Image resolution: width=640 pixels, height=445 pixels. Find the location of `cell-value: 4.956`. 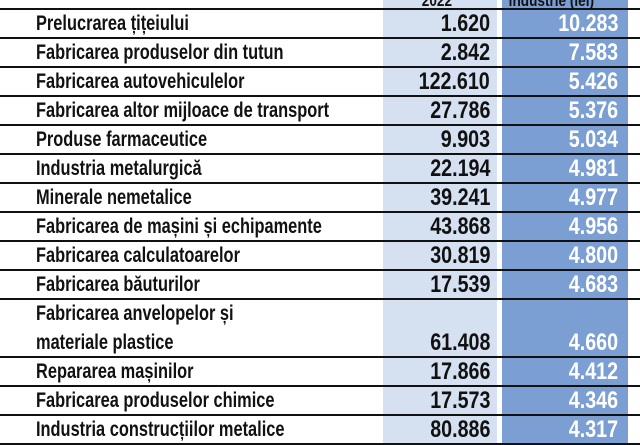

cell-value: 4.956 is located at coordinates (593, 226).